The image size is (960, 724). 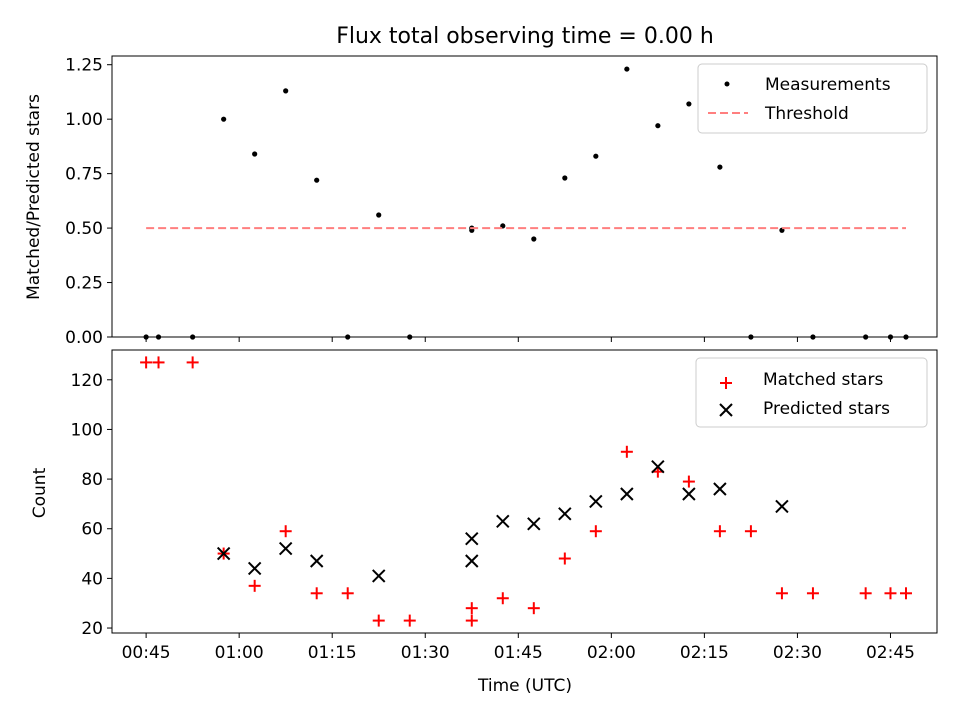 What do you see at coordinates (87, 381) in the screenshot?
I see `y-tick-label: 120` at bounding box center [87, 381].